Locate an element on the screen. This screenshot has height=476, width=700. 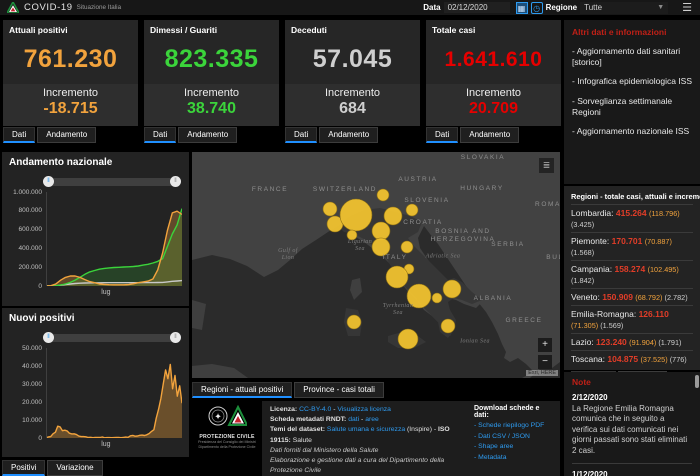
region-row: Lazio: 123.240 (91.904) (1.791) is located at coordinates (632, 341).